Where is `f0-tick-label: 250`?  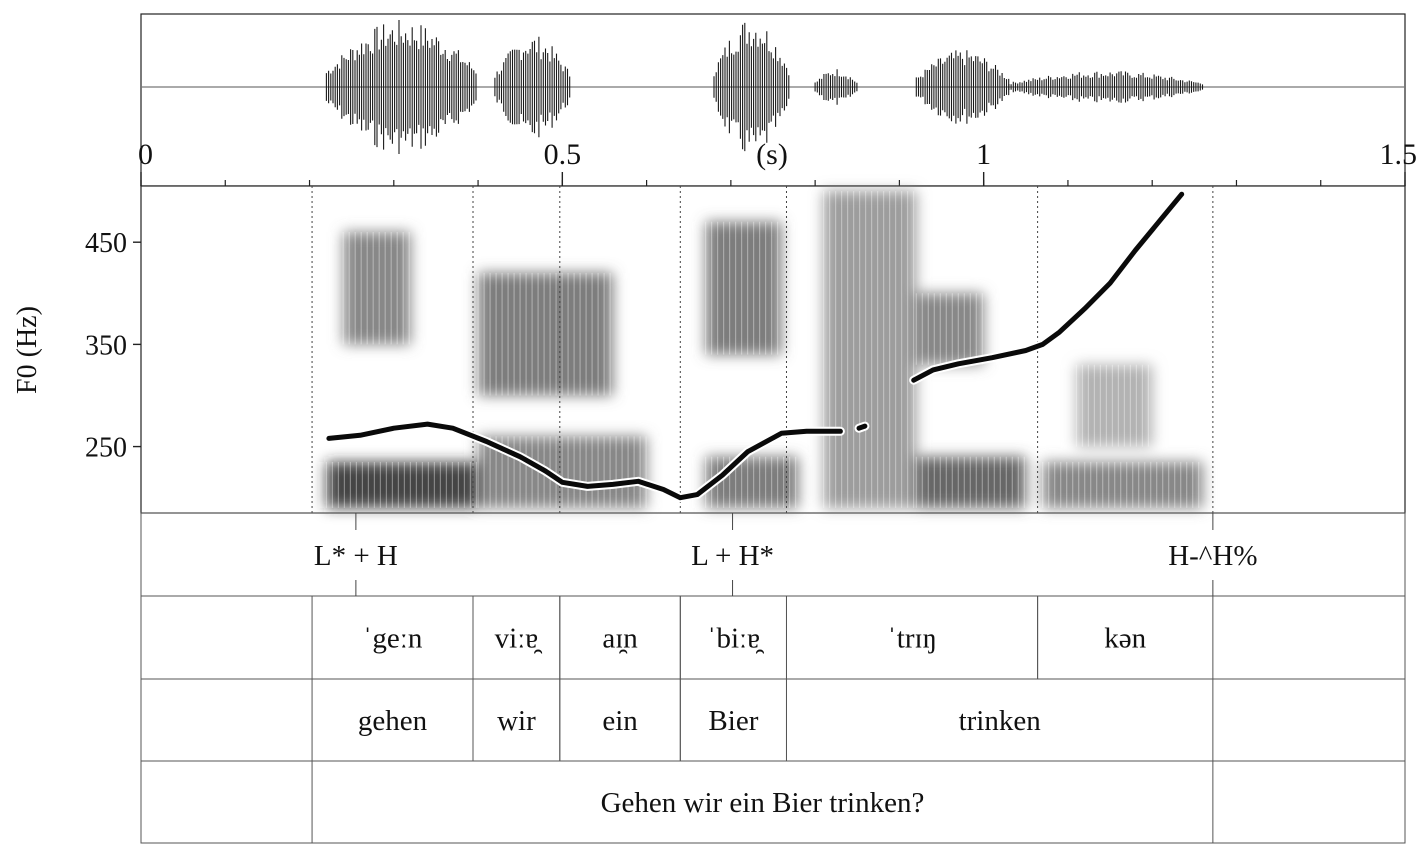
f0-tick-label: 250 is located at coordinates (106, 448).